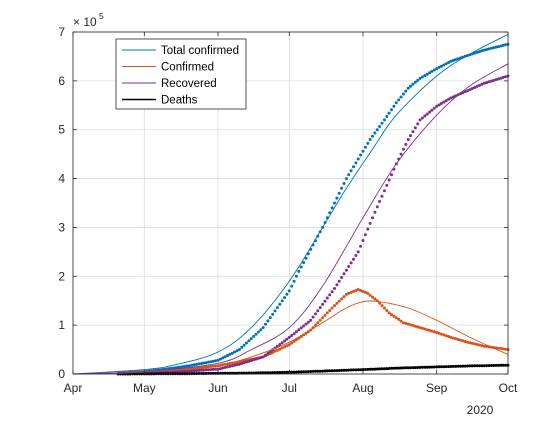 Image resolution: width=560 pixels, height=425 pixels. Describe the element at coordinates (101, 16) in the screenshot. I see `y-exponent-power: 5` at that location.